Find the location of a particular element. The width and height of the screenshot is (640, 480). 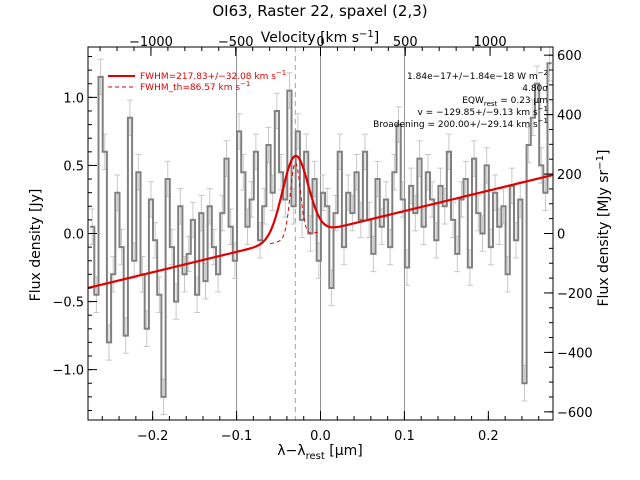

x-tick-label: −0.2 is located at coordinates (153, 436).